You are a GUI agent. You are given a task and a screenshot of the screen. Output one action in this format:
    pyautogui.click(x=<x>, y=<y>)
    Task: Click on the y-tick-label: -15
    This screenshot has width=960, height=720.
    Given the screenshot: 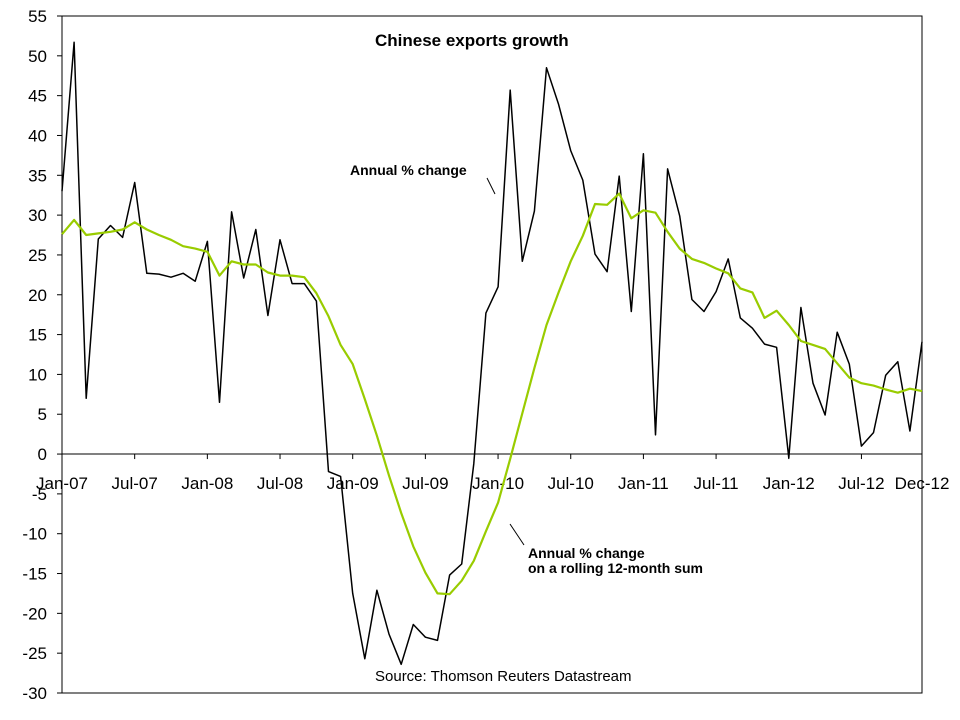 What is the action you would take?
    pyautogui.click(x=34, y=574)
    